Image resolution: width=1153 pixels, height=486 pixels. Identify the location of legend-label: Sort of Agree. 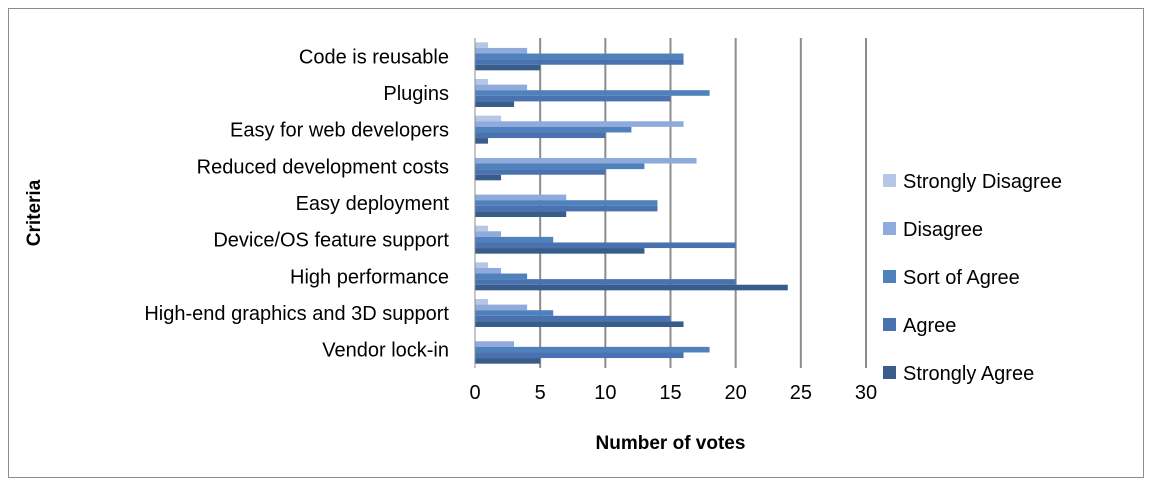
(961, 278).